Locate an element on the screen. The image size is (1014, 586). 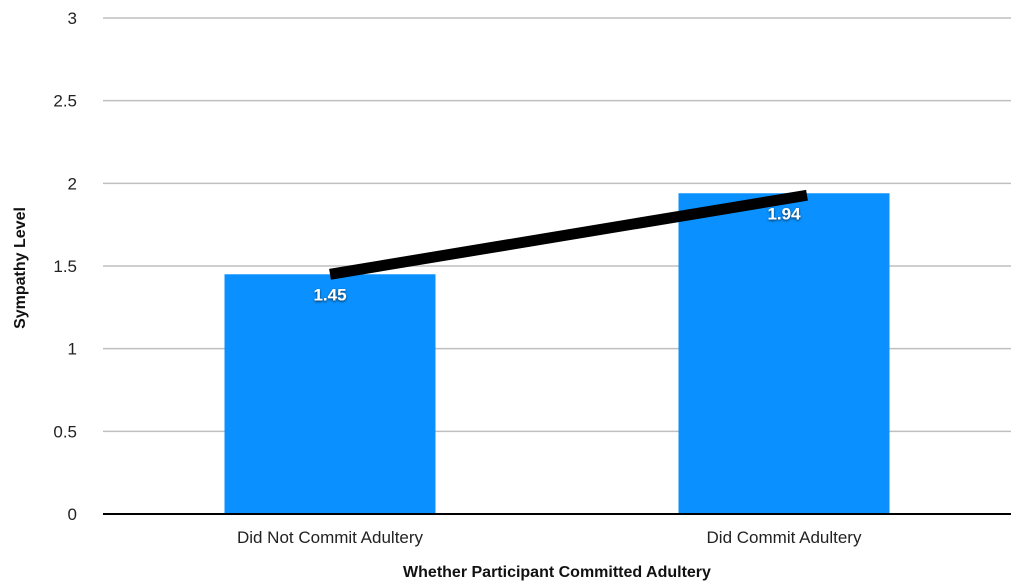
y-axis-ticks: 0 0.5 1 1.5 2 2.5 3 is located at coordinates (65, 266).